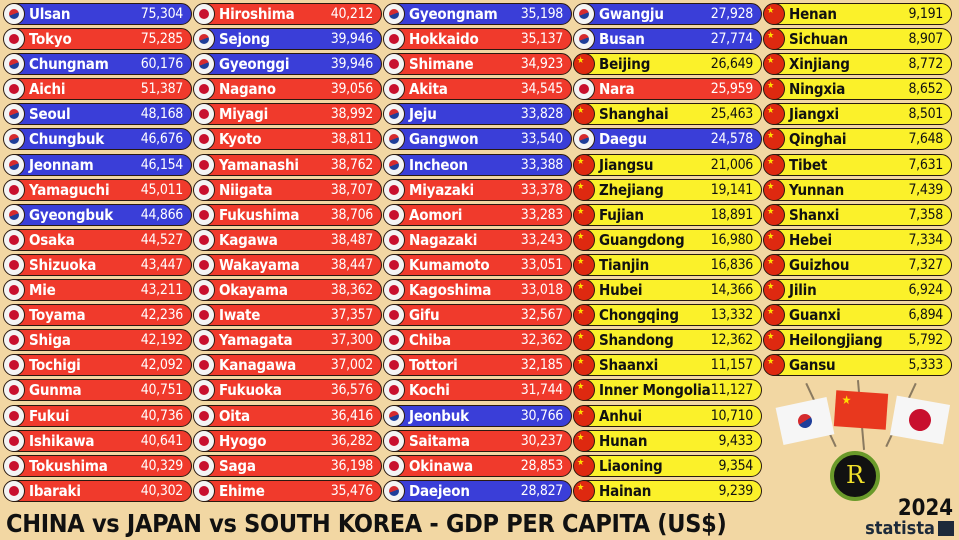  I want to click on table-row: Jiangxi 8,501, so click(857, 114).